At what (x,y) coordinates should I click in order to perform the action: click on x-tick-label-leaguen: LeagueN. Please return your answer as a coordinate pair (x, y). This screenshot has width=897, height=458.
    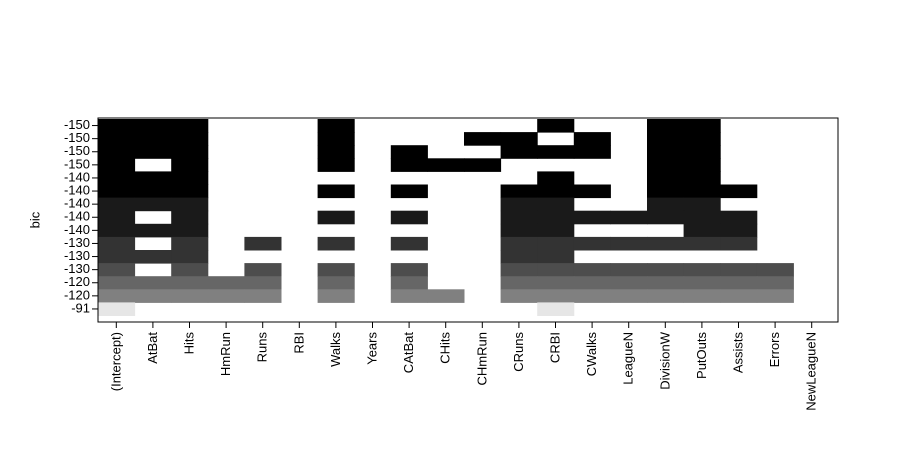
    Looking at the image, I should click on (628, 358).